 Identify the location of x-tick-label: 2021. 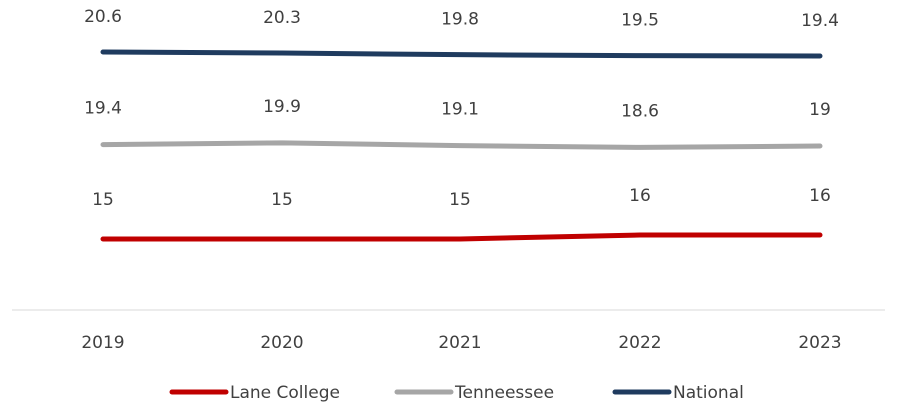
(459, 343).